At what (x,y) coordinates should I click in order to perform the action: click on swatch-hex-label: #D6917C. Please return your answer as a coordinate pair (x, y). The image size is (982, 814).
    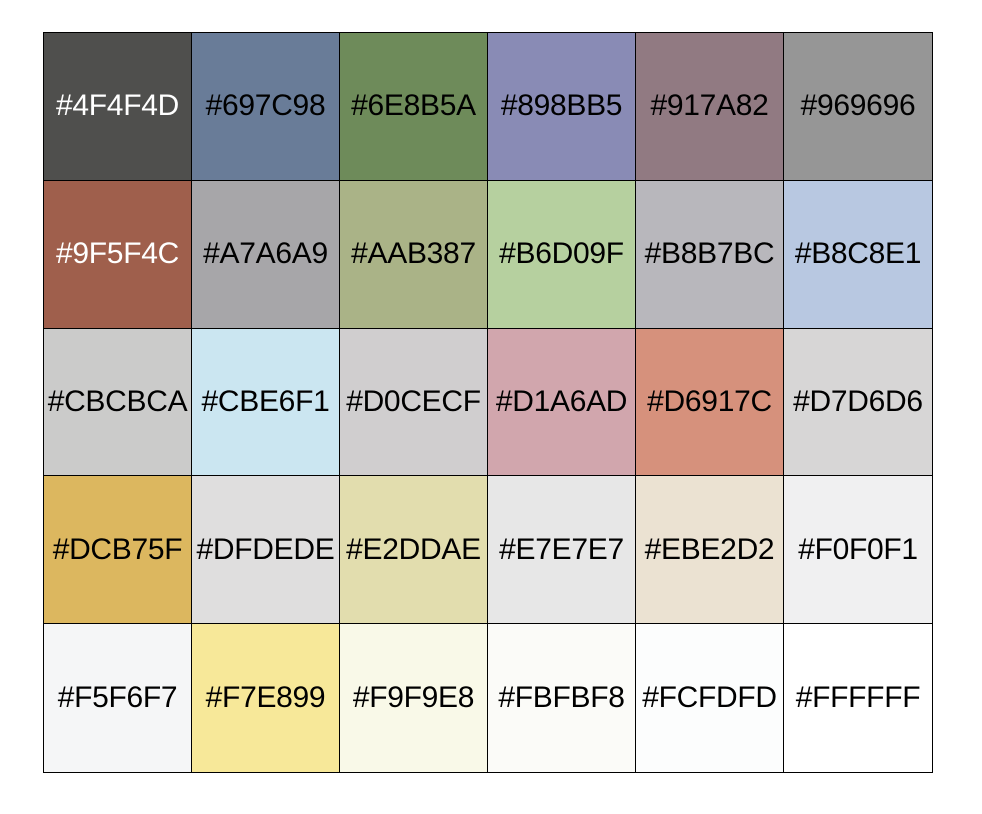
    Looking at the image, I should click on (709, 401).